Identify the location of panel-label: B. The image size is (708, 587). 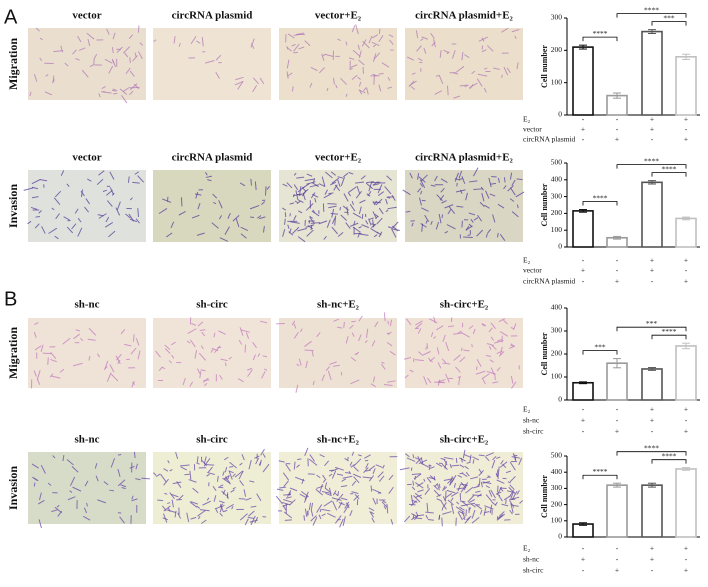
(10, 299).